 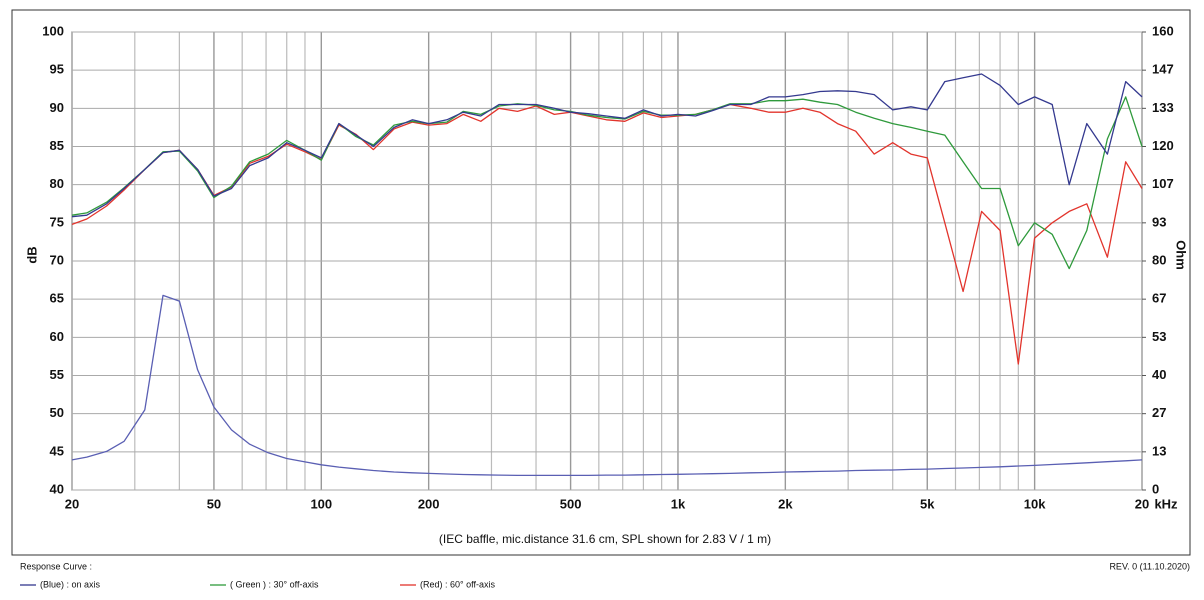 What do you see at coordinates (571, 503) in the screenshot?
I see `x-tick-label: 500` at bounding box center [571, 503].